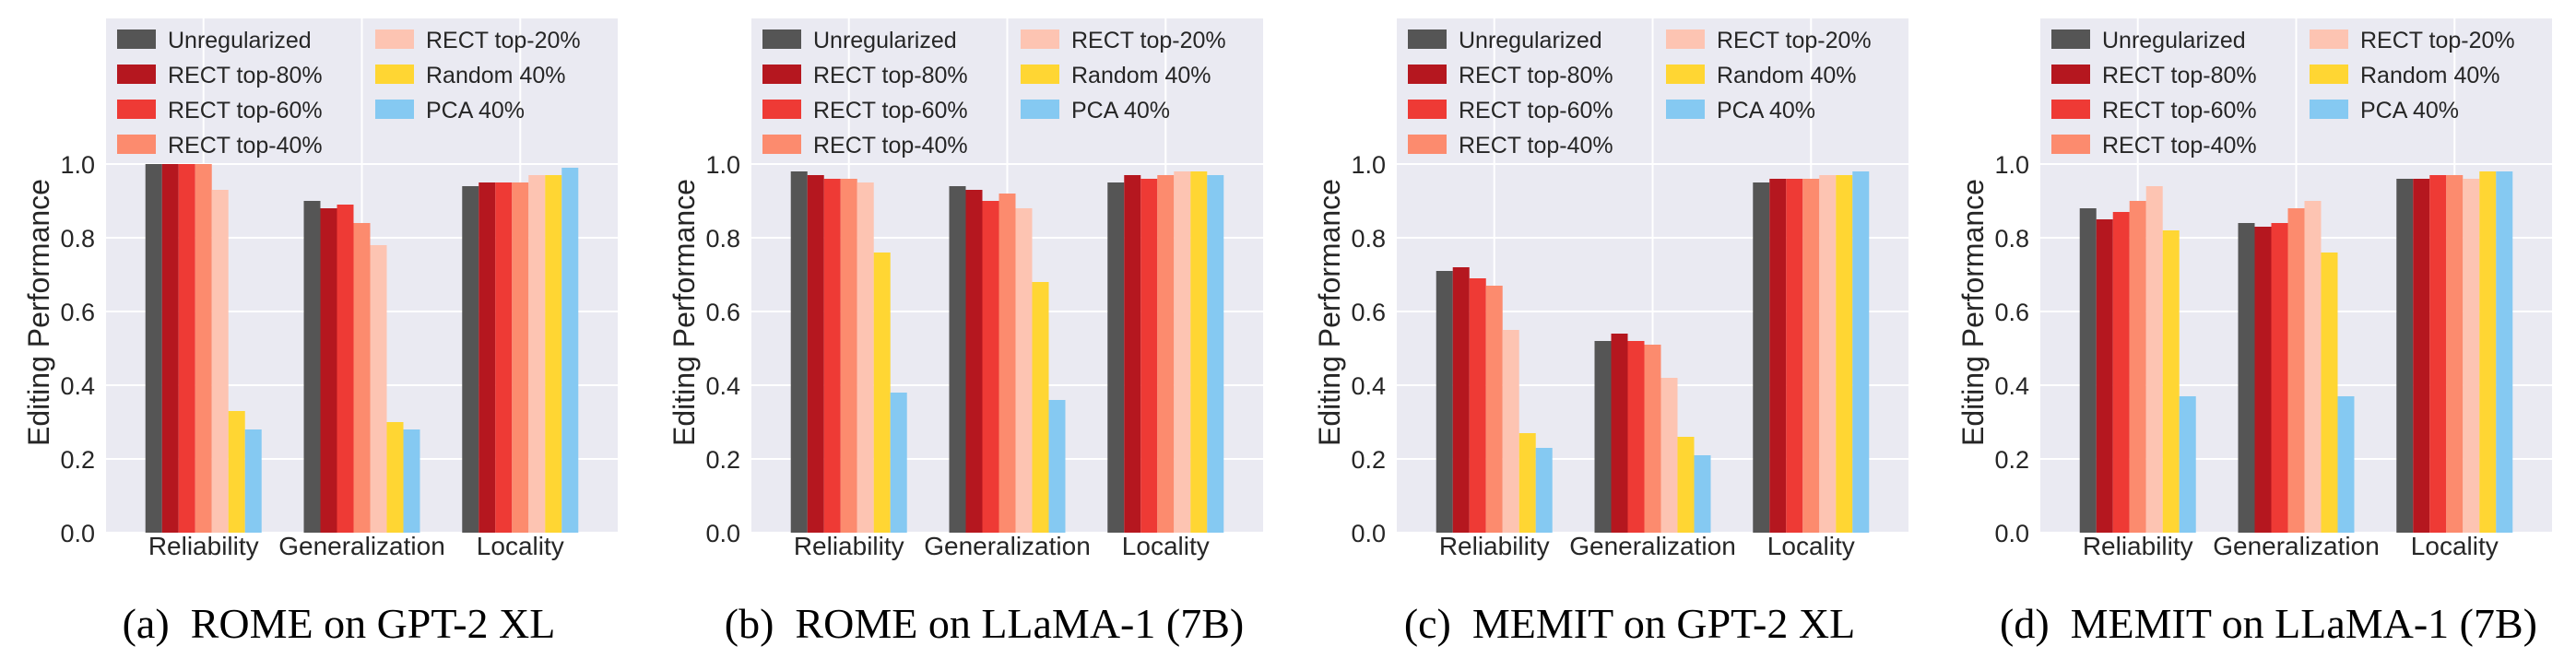 The height and width of the screenshot is (658, 2576). I want to click on y-tick-label: 0.4, so click(722, 386).